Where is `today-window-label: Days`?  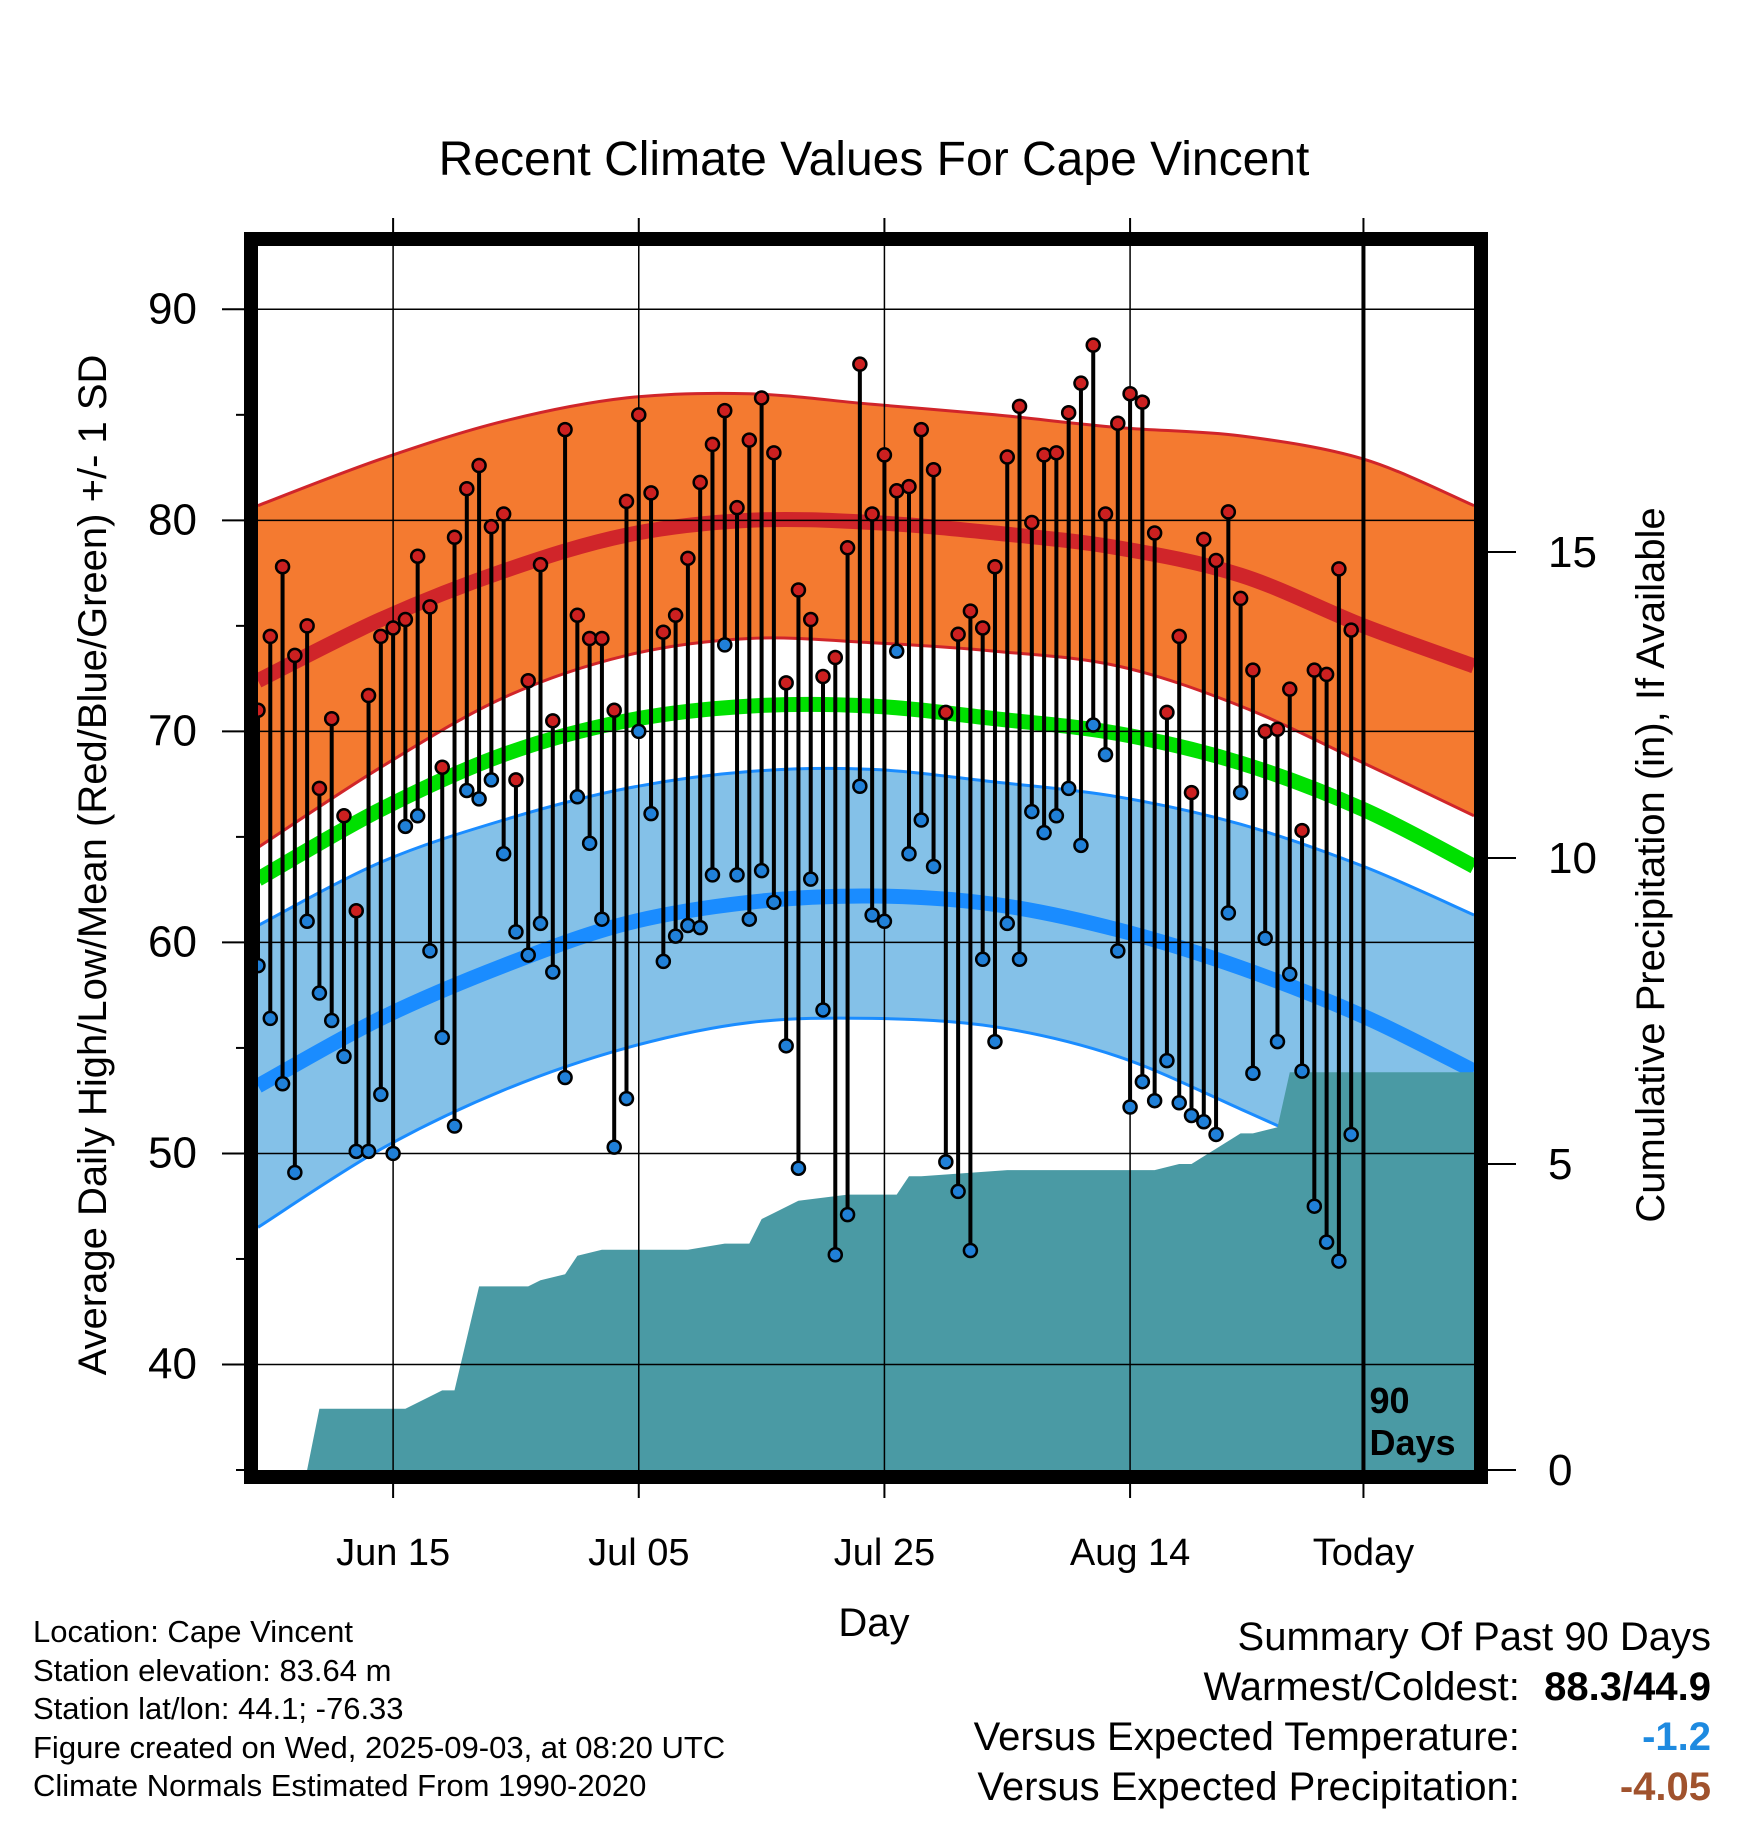 today-window-label: Days is located at coordinates (1412, 1442).